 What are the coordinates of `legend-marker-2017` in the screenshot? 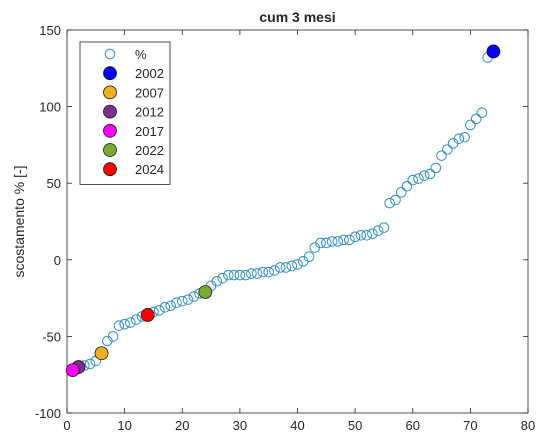 It's located at (110, 130).